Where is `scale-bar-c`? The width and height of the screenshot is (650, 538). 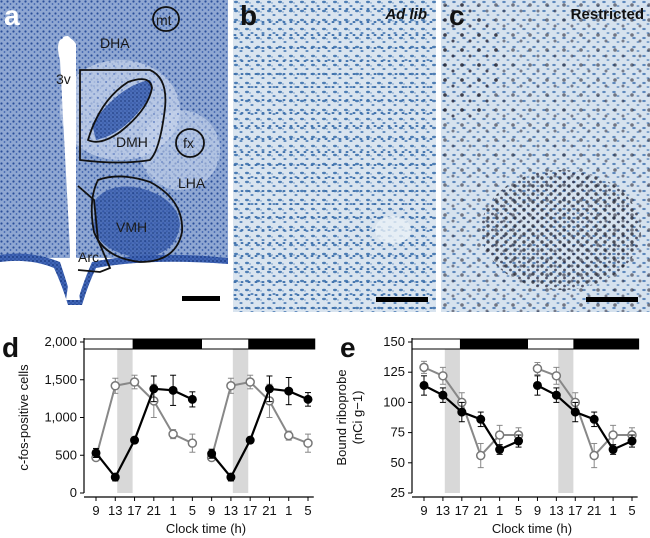
scale-bar-c is located at coordinates (612, 299).